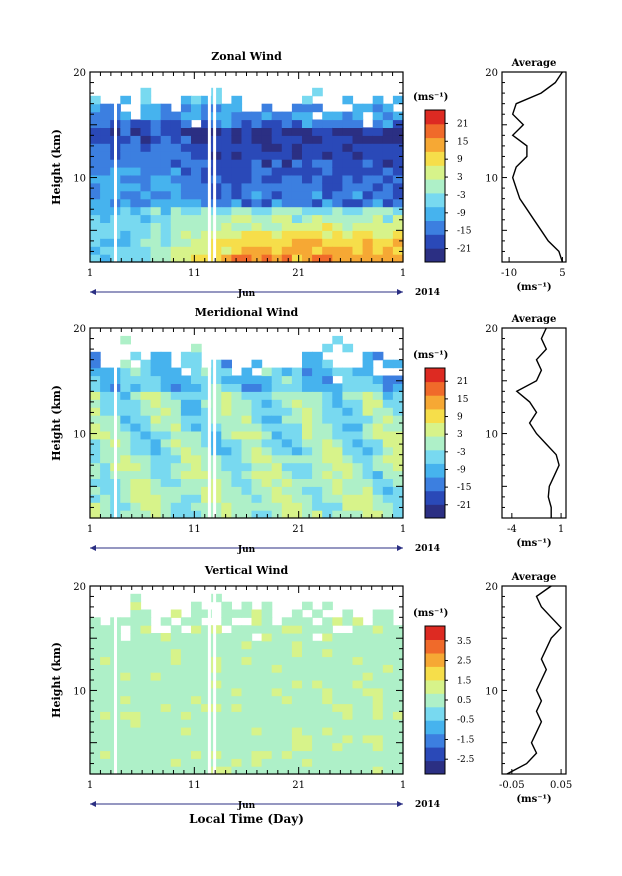  Describe the element at coordinates (533, 287) in the screenshot. I see `average-xlabel: (ms⁻¹)` at that location.